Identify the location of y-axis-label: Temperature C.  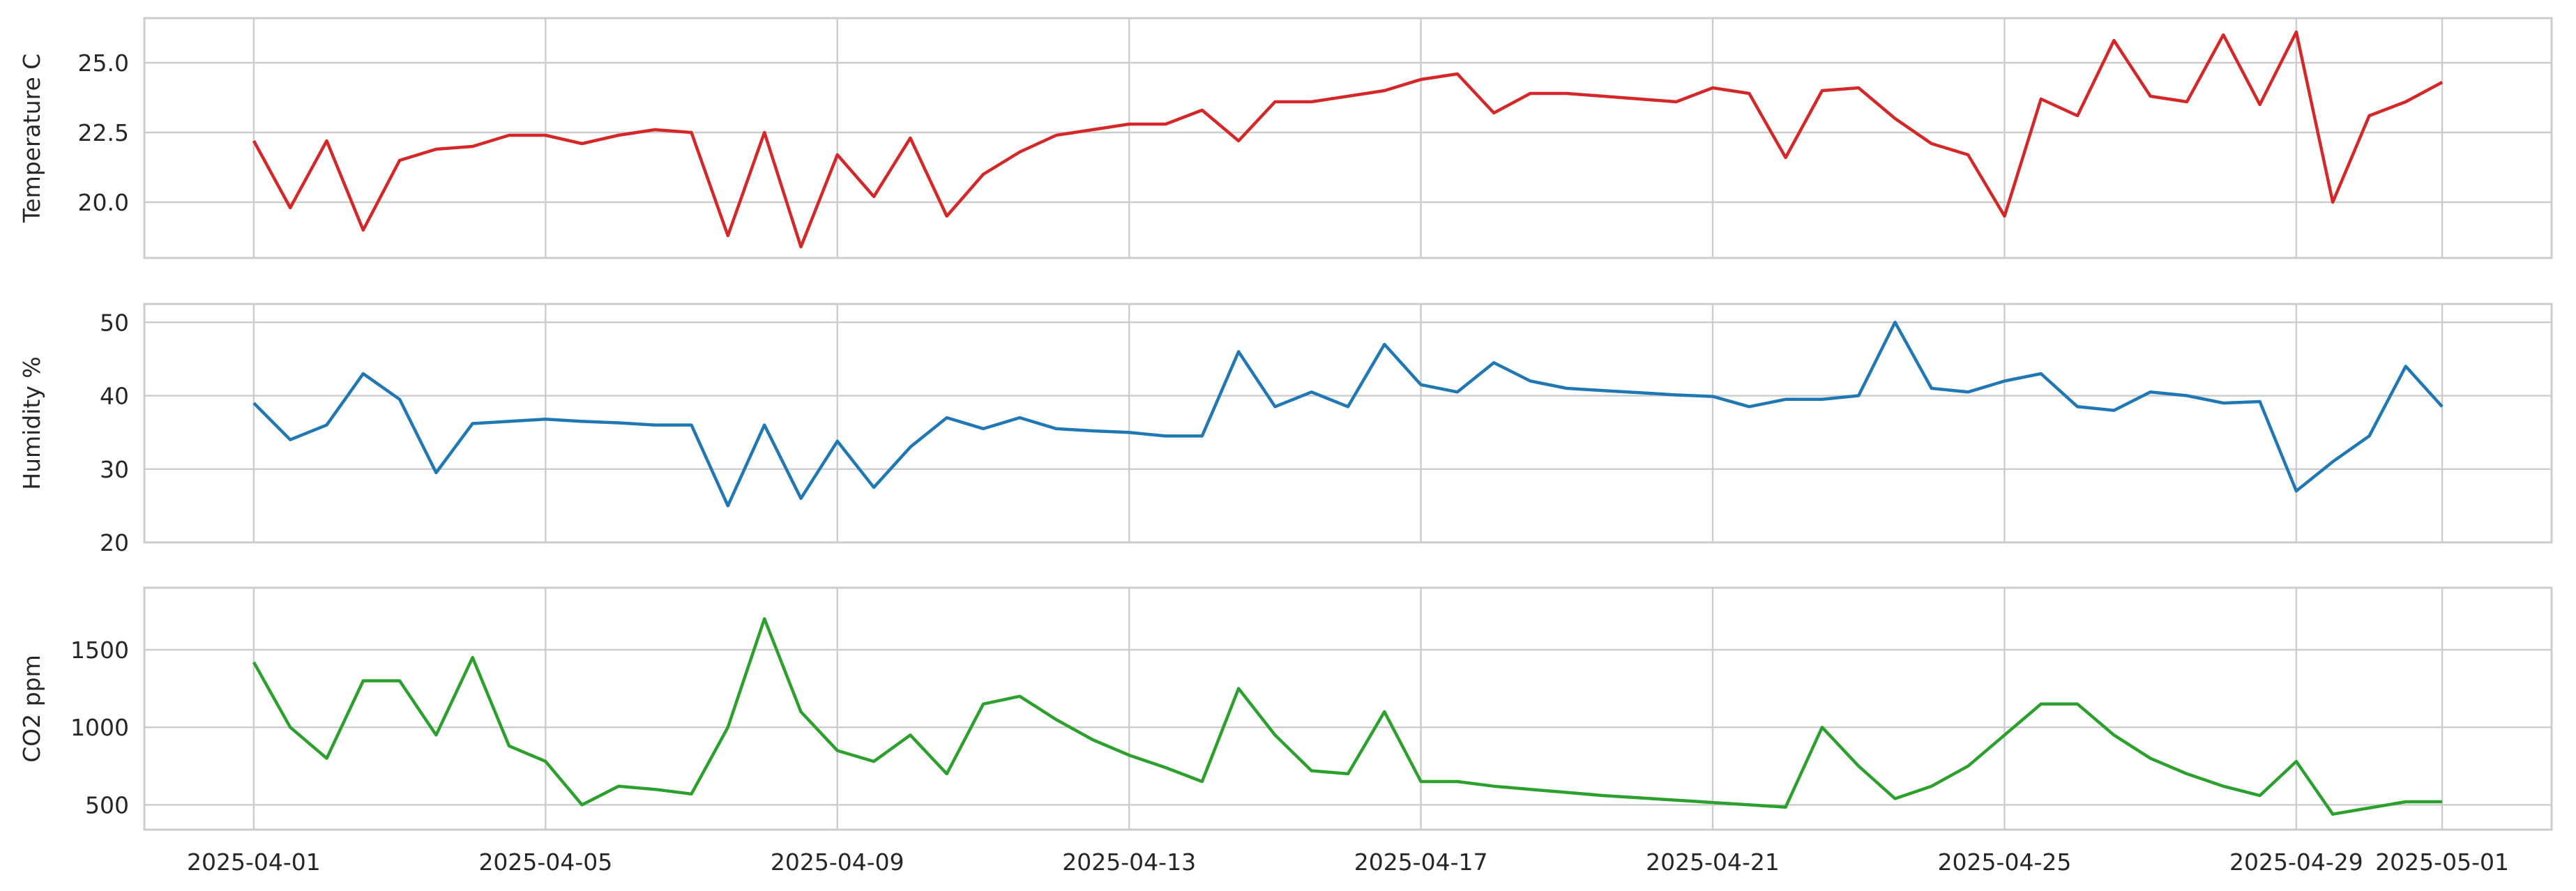
(31, 139).